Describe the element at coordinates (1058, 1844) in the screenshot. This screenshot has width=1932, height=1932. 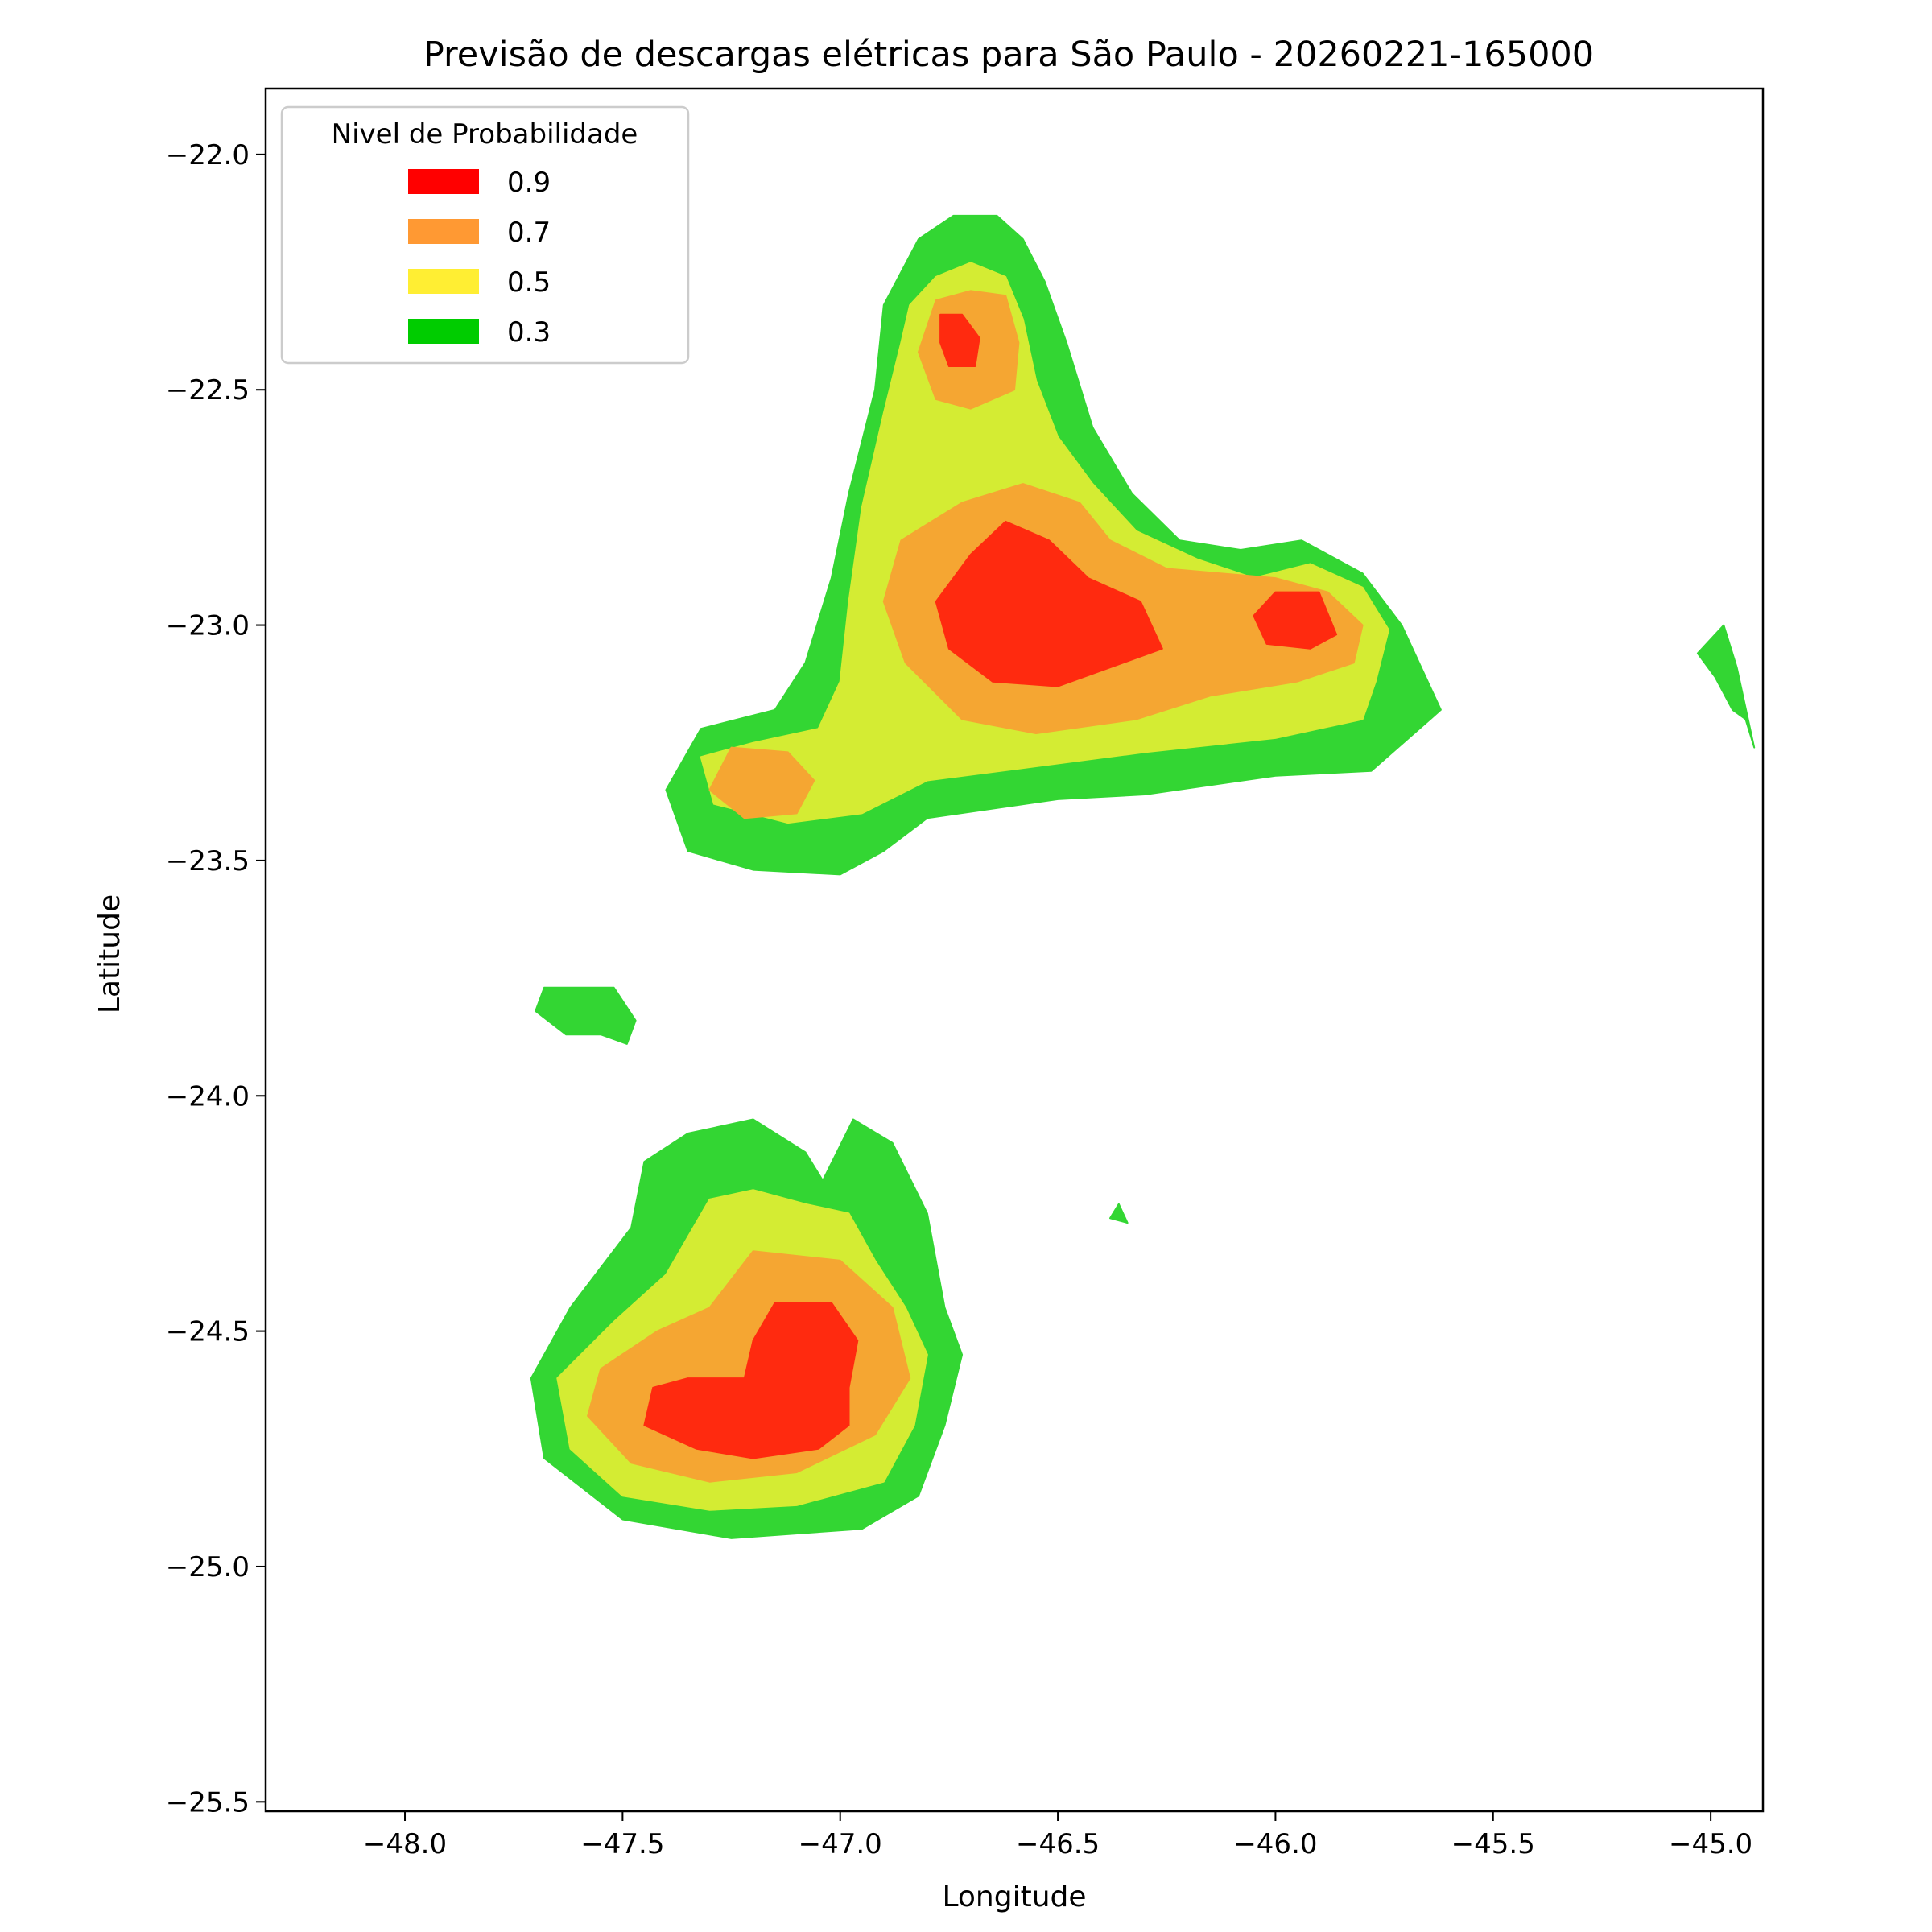
I see `x-tick-label: −46.5` at that location.